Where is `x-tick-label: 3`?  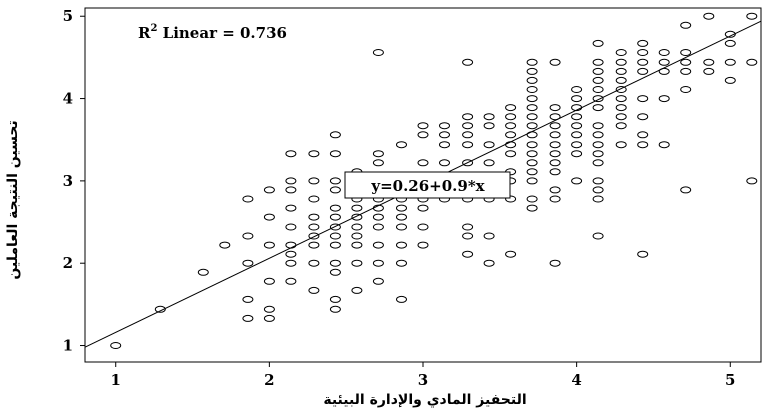
x-tick-label: 3 is located at coordinates (423, 380).